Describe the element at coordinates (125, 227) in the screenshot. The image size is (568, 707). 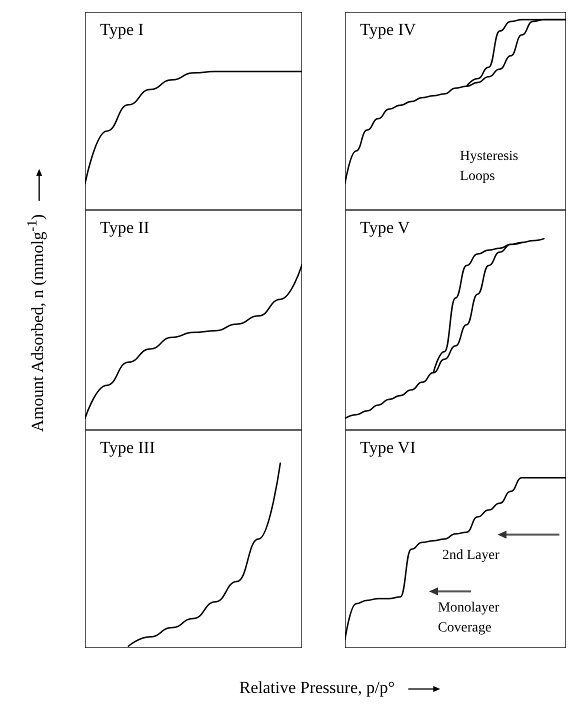
I see `chart-title: Type II` at that location.